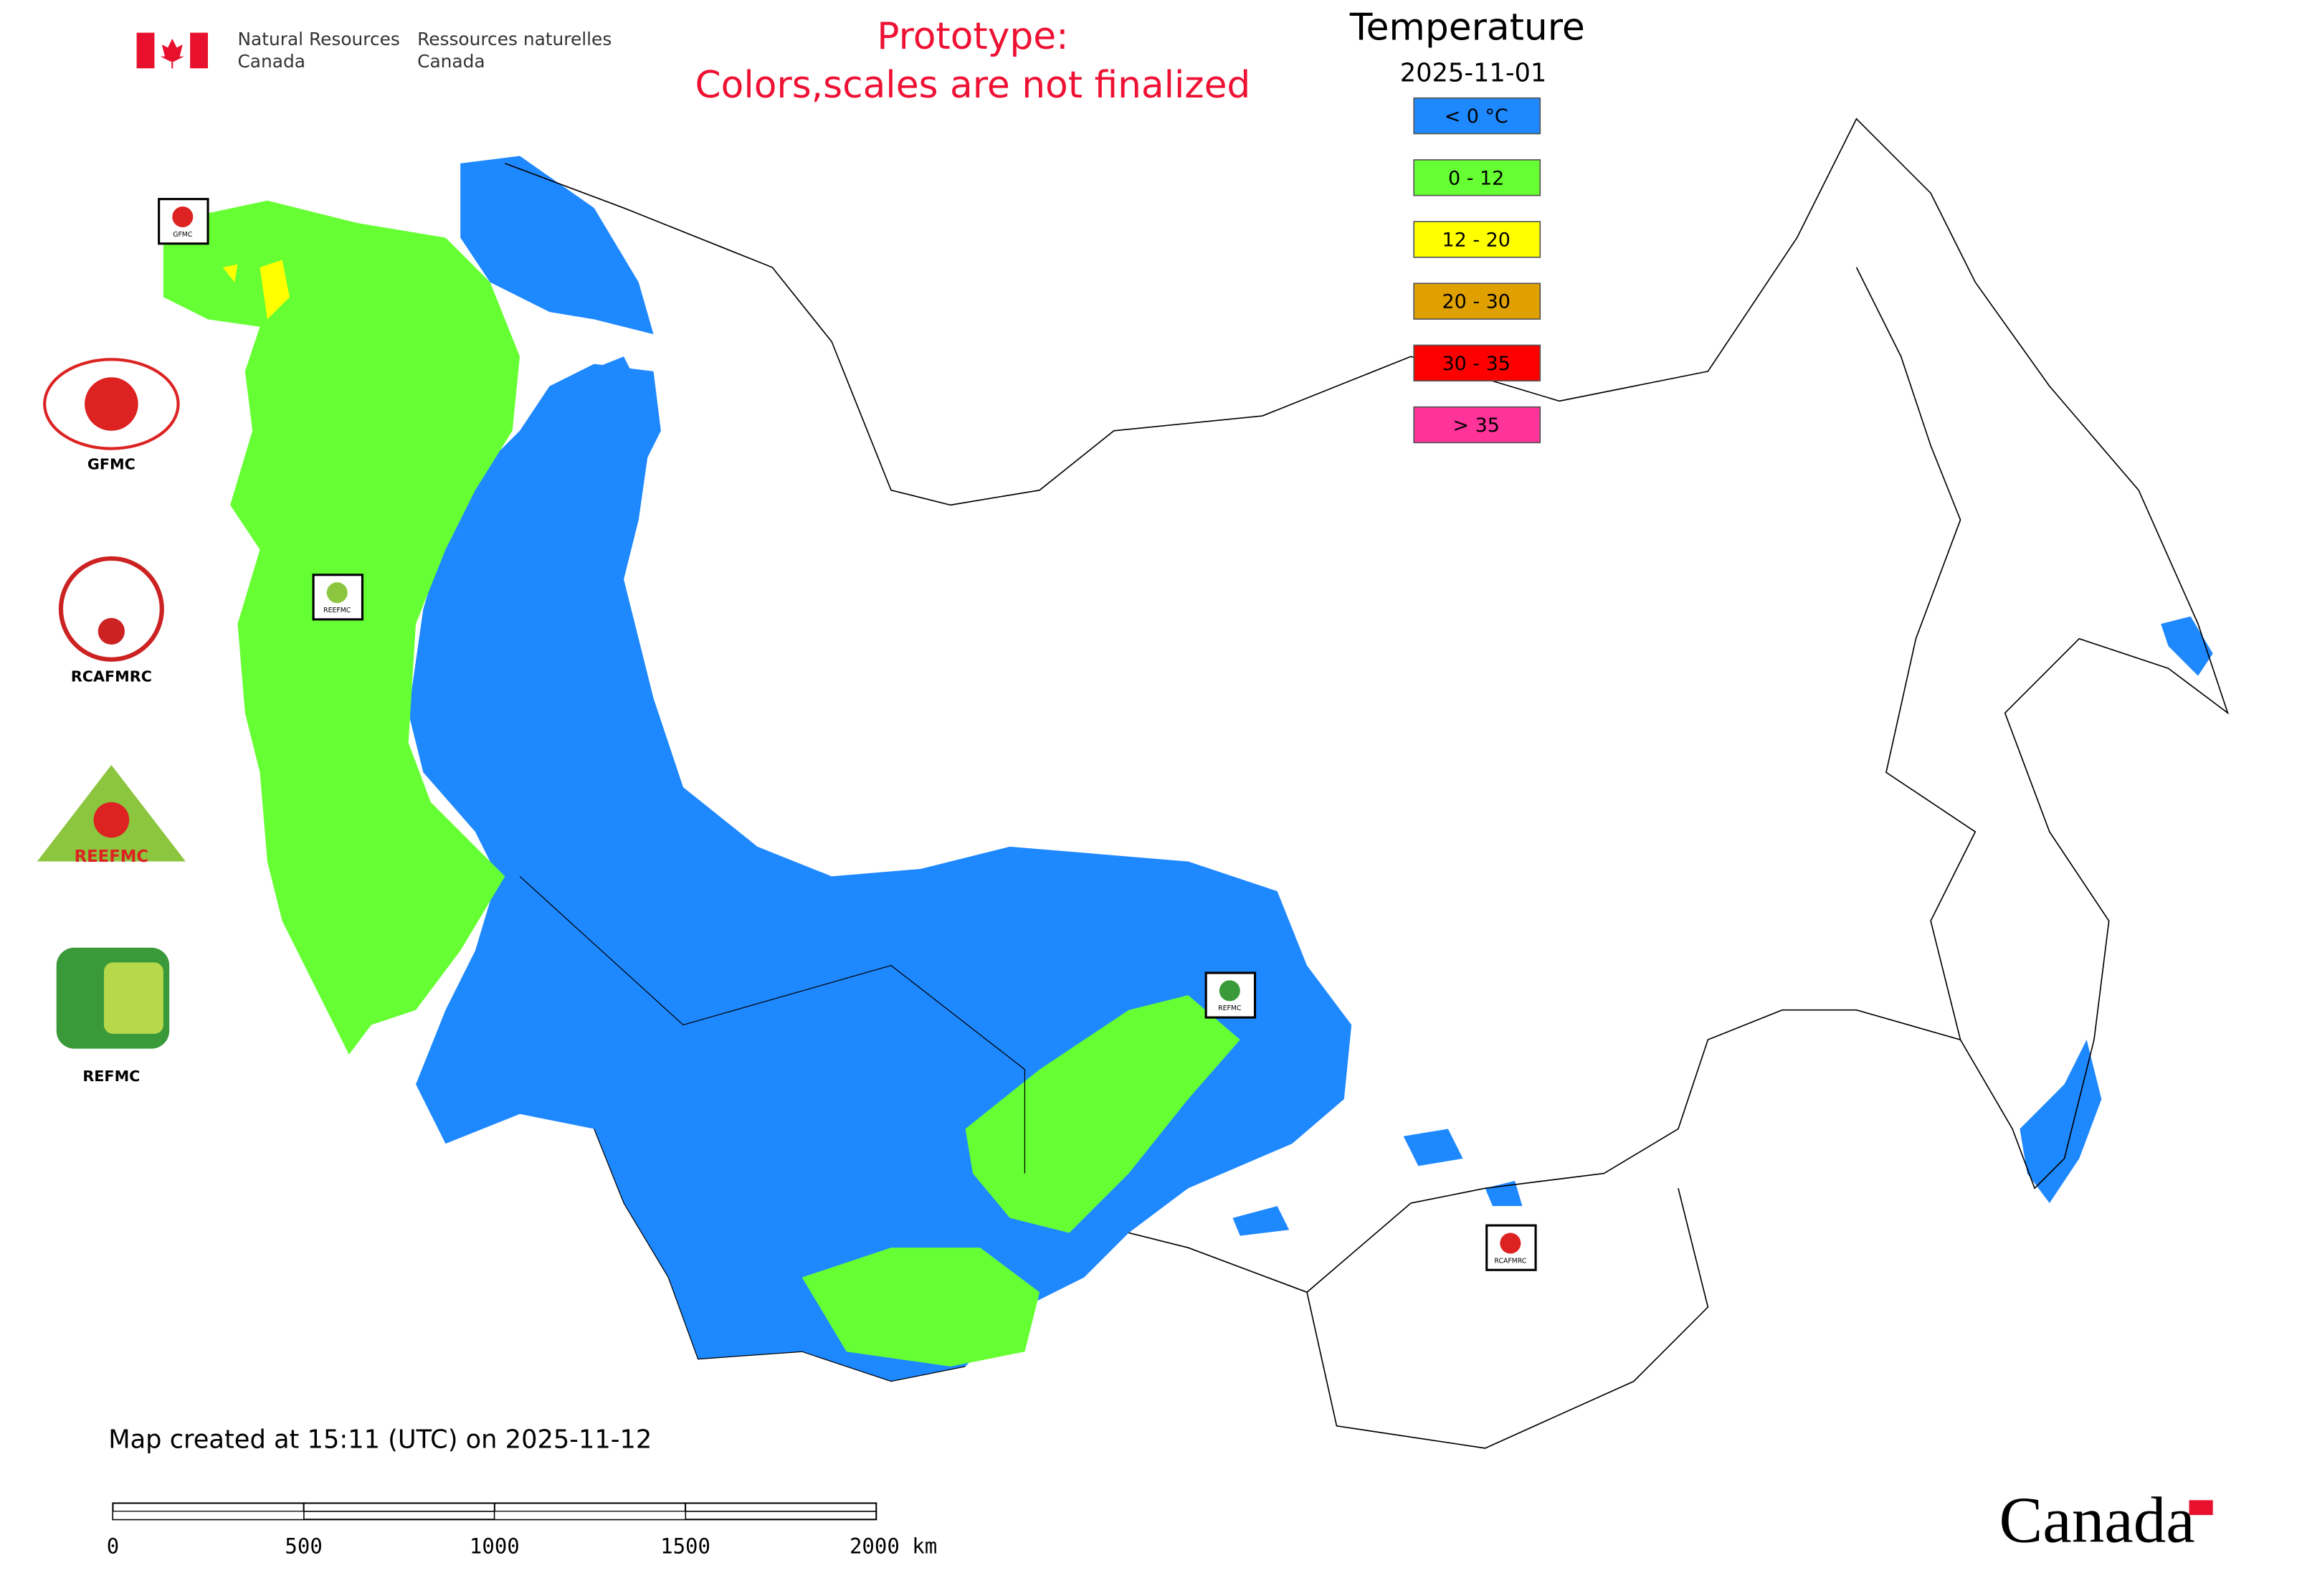 The height and width of the screenshot is (1596, 2302). I want to click on legend-label: 0 - 12, so click(1476, 178).